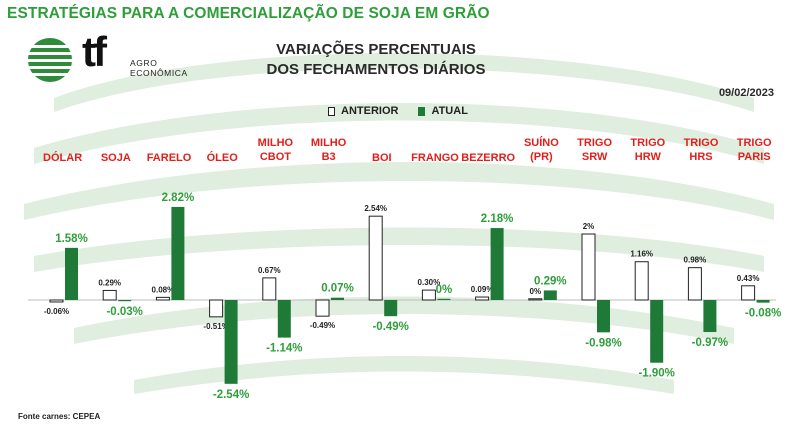  Describe the element at coordinates (748, 278) in the screenshot. I see `data-label-anterior: 0.43%` at that location.